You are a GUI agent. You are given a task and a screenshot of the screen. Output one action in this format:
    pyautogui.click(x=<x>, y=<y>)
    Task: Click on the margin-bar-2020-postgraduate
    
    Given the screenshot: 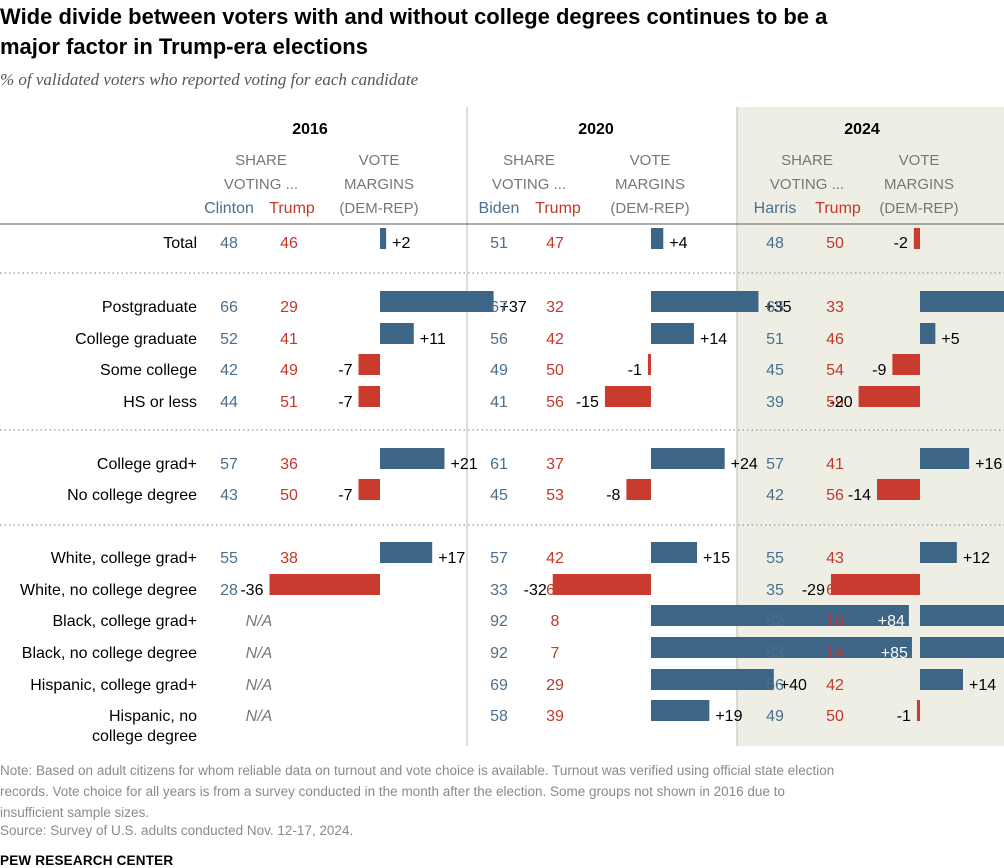 What is the action you would take?
    pyautogui.click(x=705, y=301)
    